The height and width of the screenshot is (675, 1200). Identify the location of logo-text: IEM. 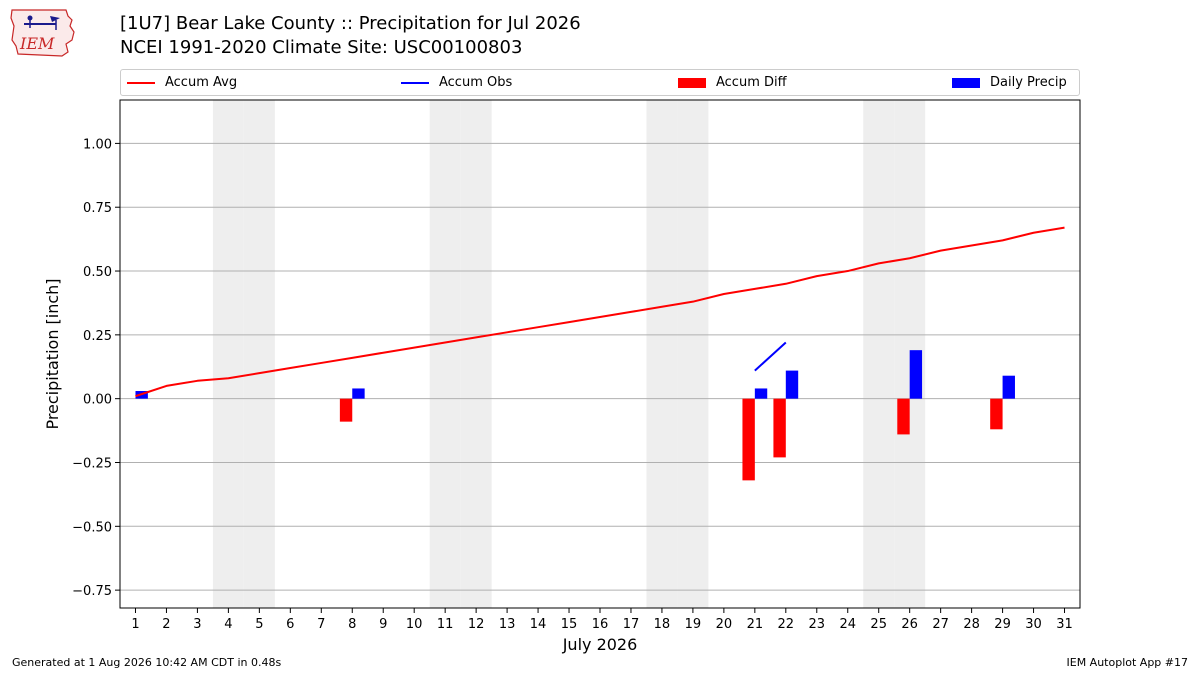
(37, 43).